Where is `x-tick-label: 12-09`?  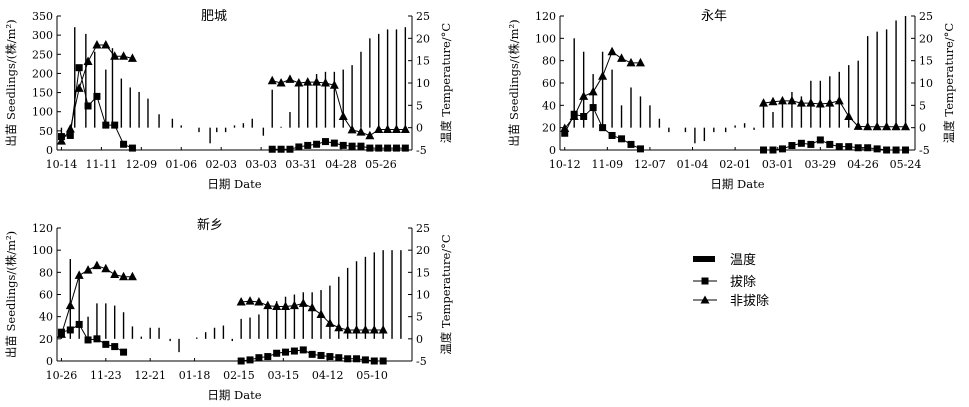 x-tick-label: 12-09 is located at coordinates (141, 164).